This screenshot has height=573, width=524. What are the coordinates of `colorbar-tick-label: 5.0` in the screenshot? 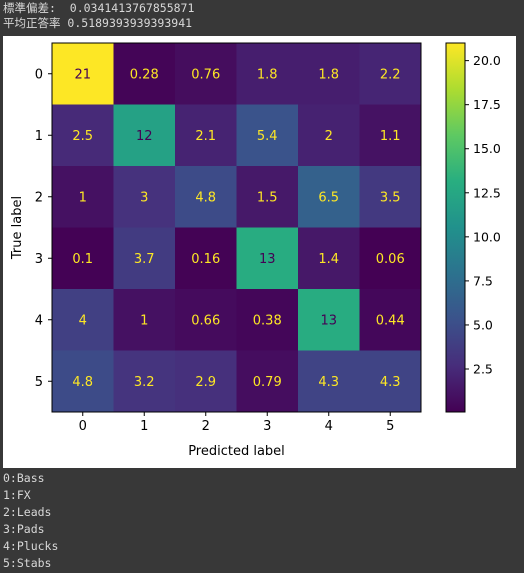 It's located at (483, 324).